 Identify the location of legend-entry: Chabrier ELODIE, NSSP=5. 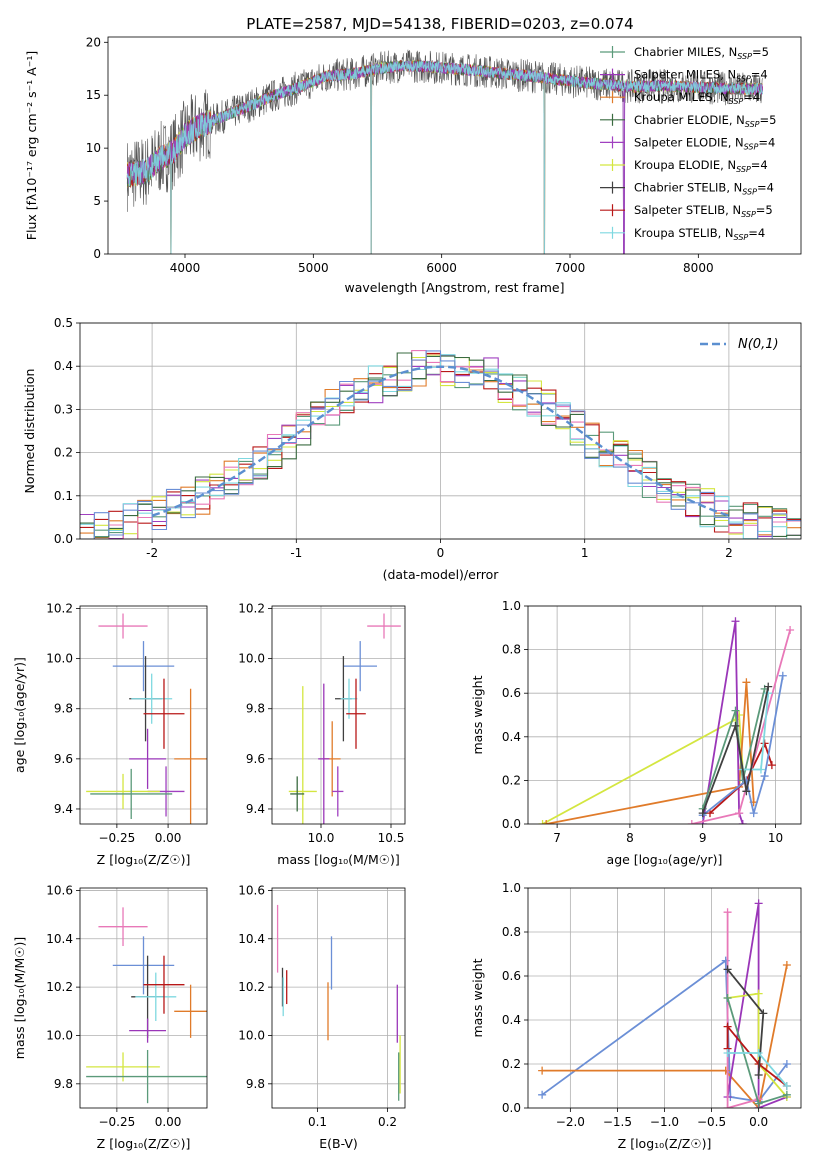
(705, 121).